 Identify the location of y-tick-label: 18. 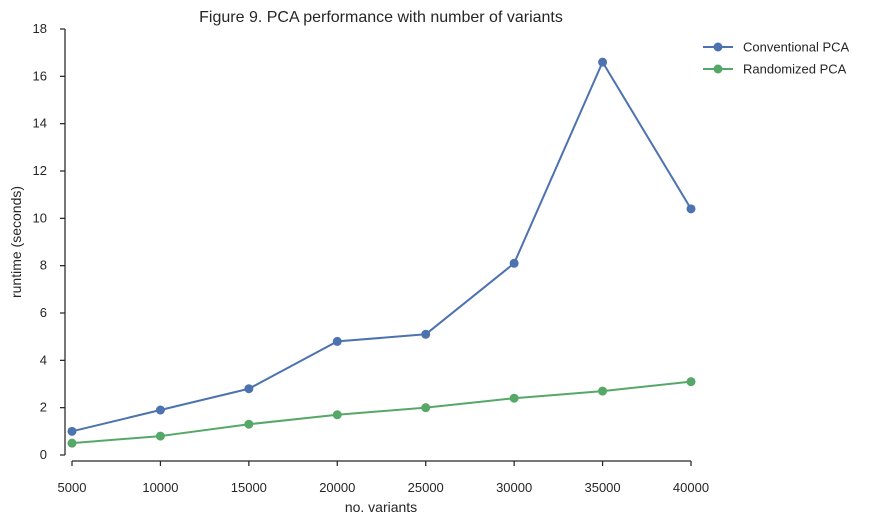
(40, 28).